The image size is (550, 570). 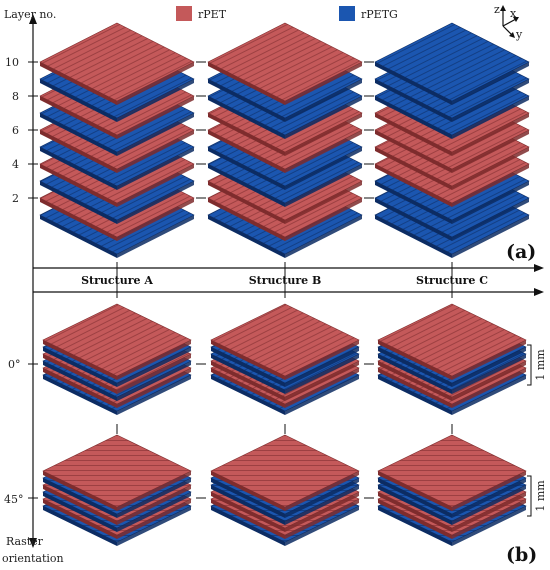 What do you see at coordinates (14, 364) in the screenshot?
I see `raster-tick-0: 0°` at bounding box center [14, 364].